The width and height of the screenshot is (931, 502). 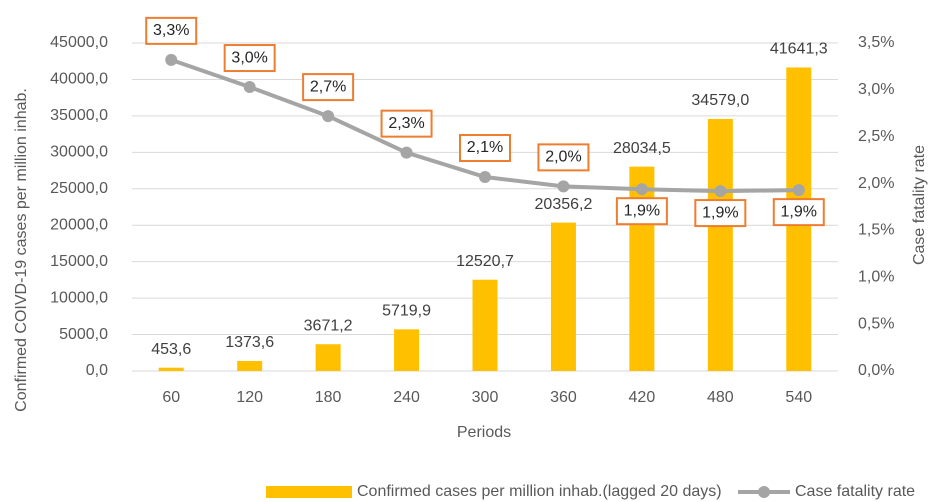 What do you see at coordinates (485, 397) in the screenshot?
I see `x-tick-label: 300` at bounding box center [485, 397].